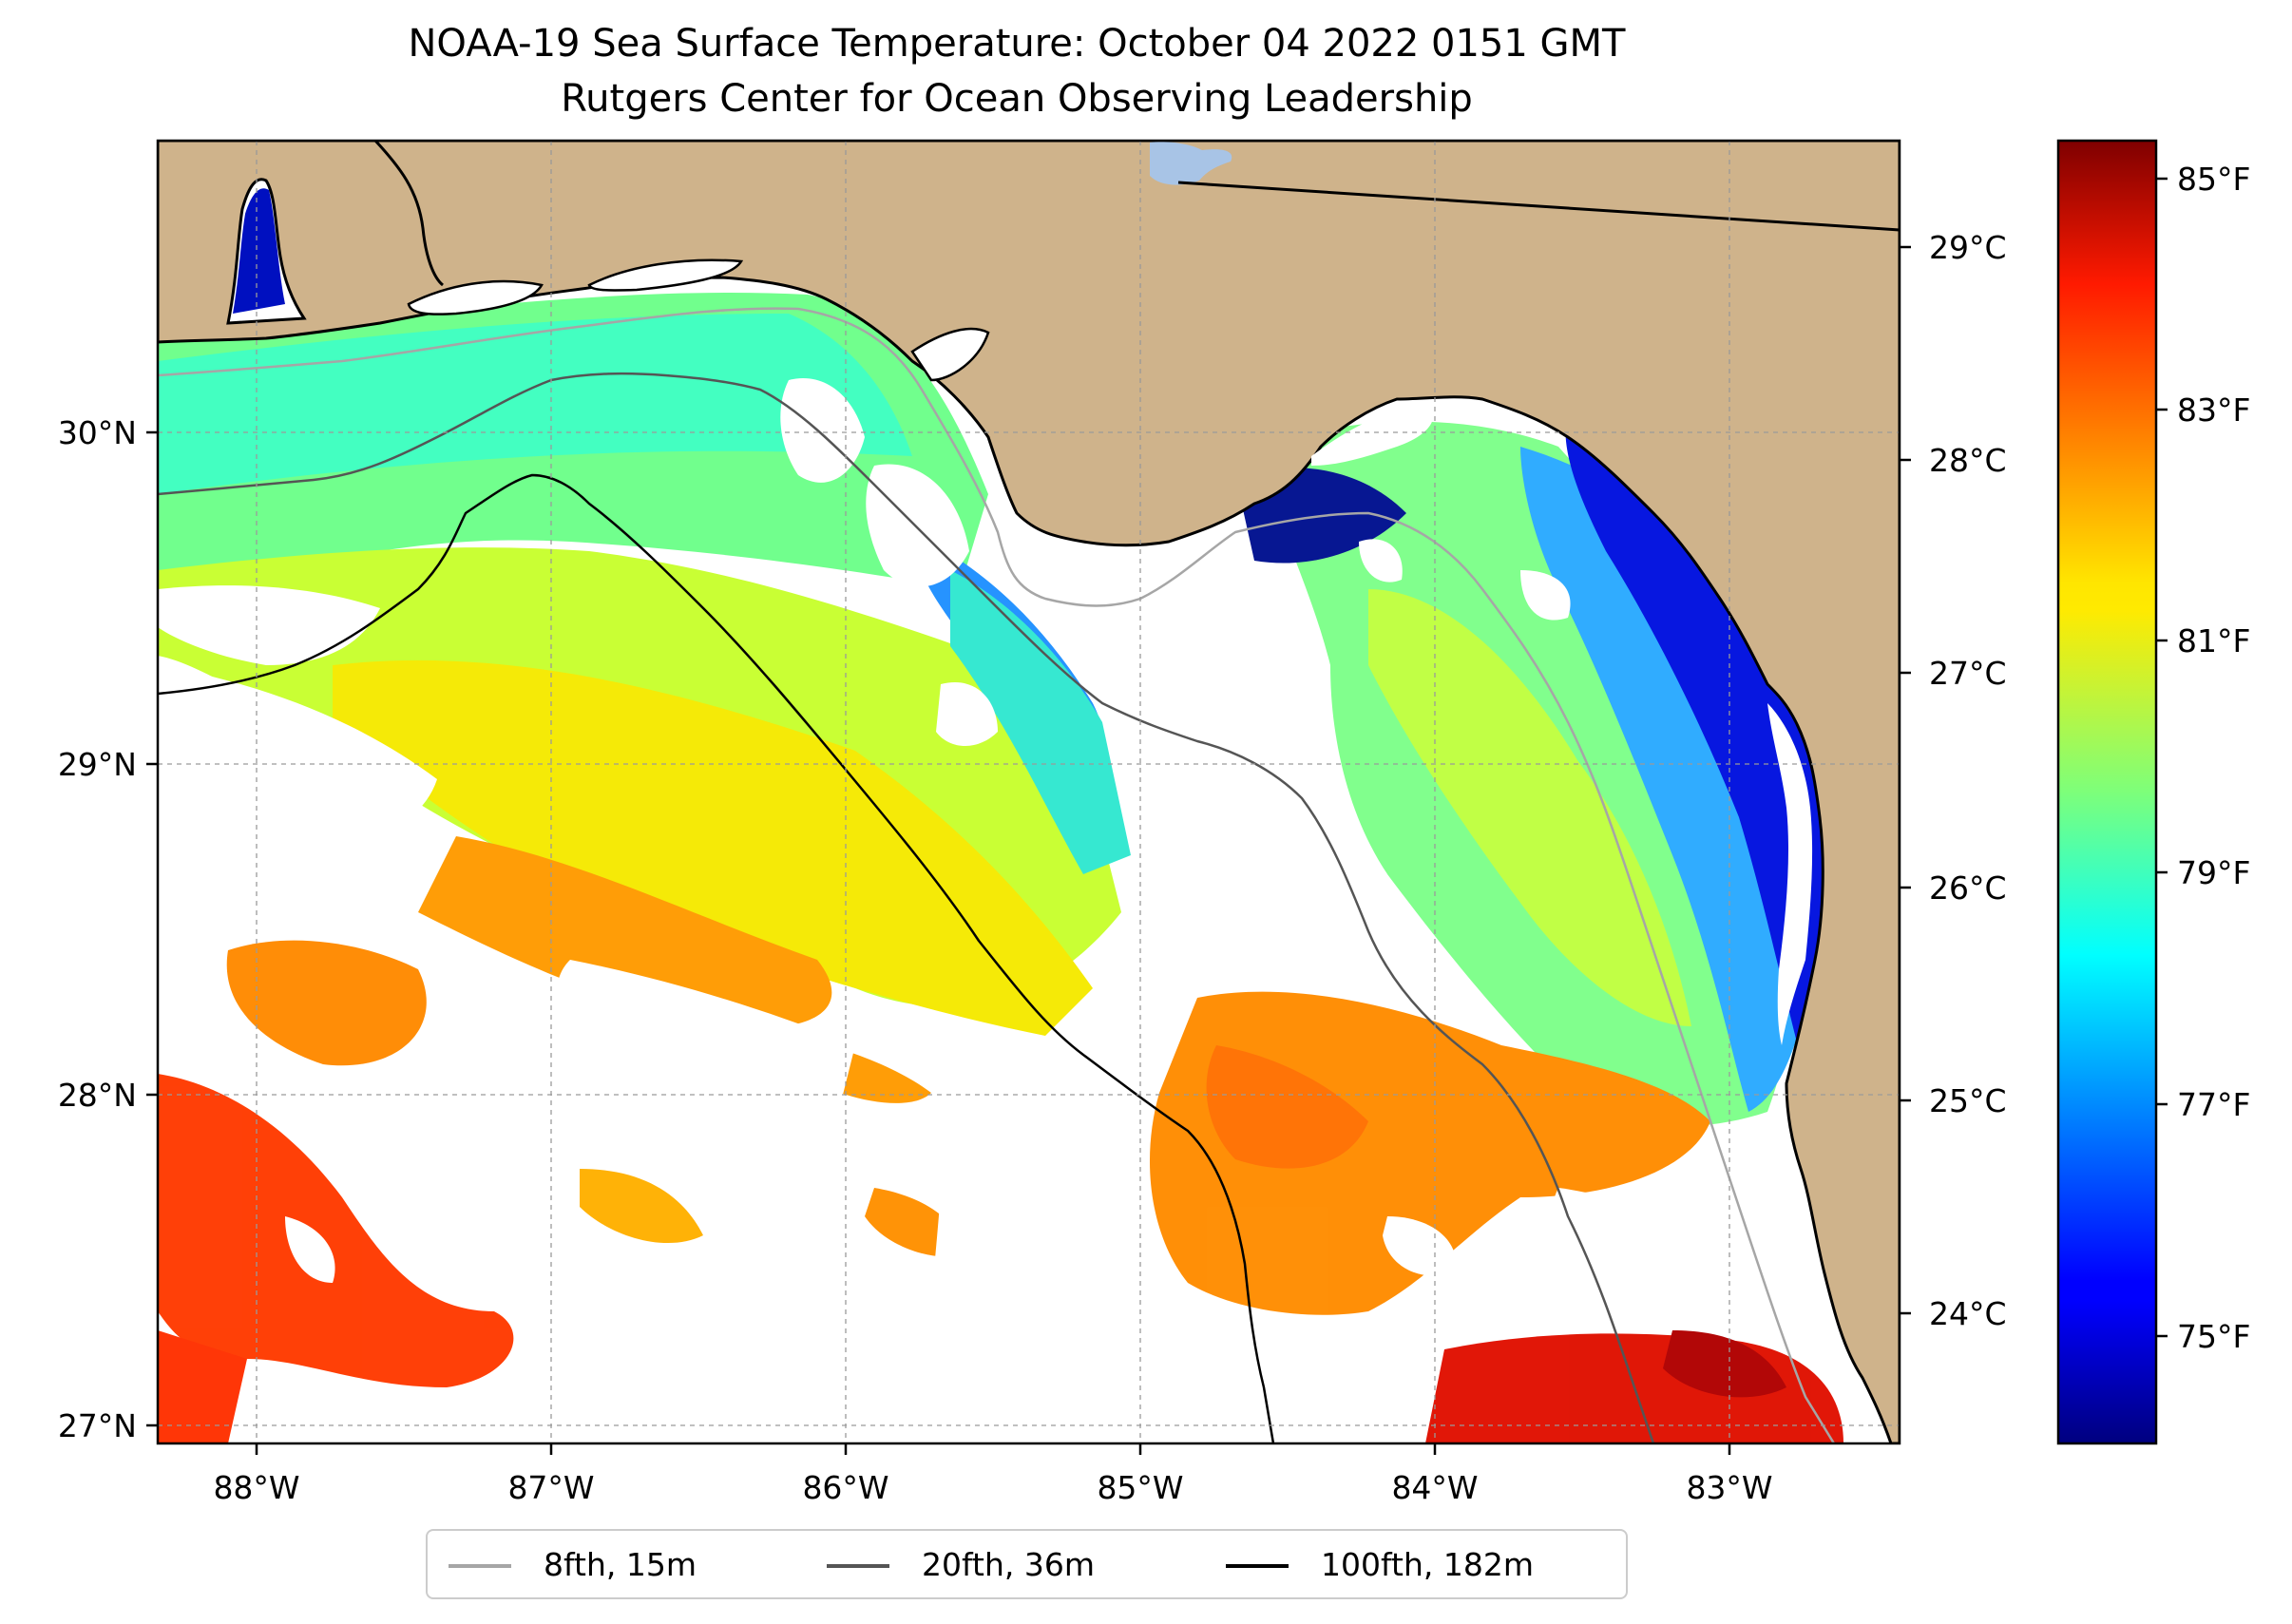 The image size is (2292, 1624). I want to click on colorbar-c-tick: 29°C, so click(1968, 247).